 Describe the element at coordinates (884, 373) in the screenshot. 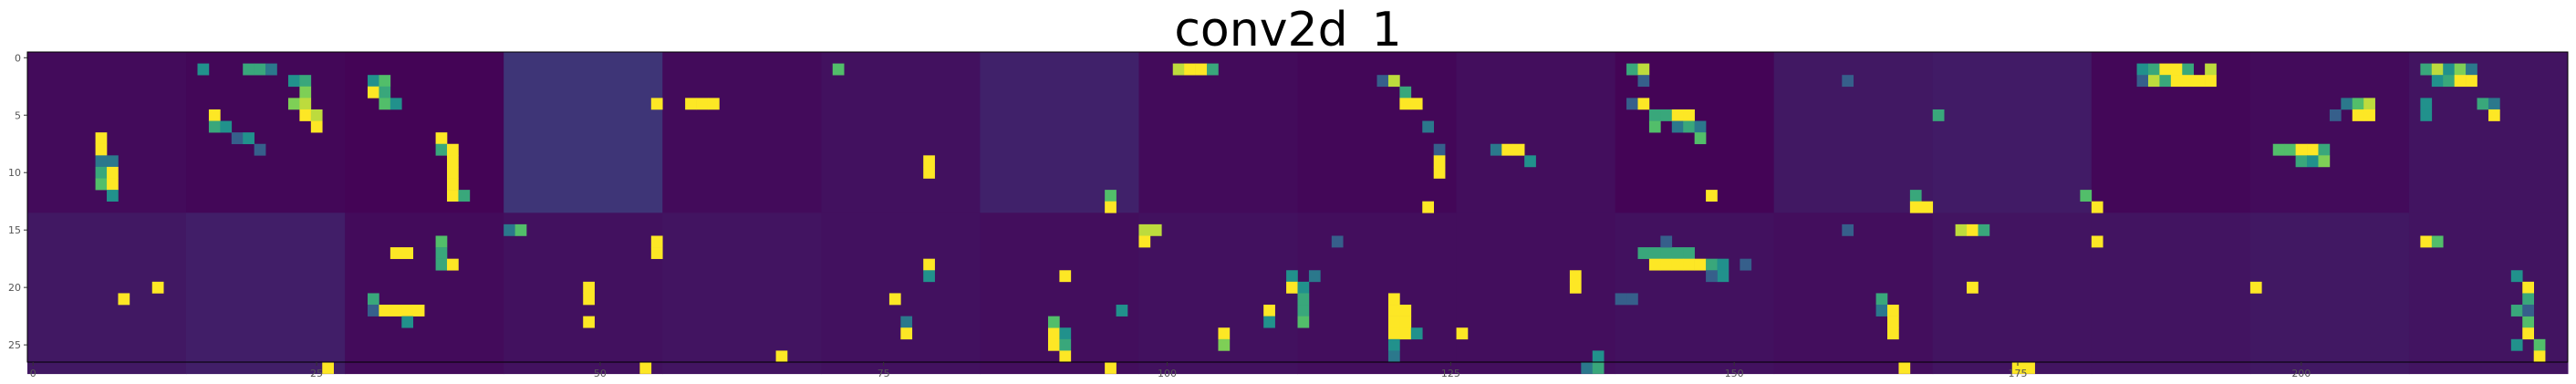

I see `x-tick-label: 75` at that location.